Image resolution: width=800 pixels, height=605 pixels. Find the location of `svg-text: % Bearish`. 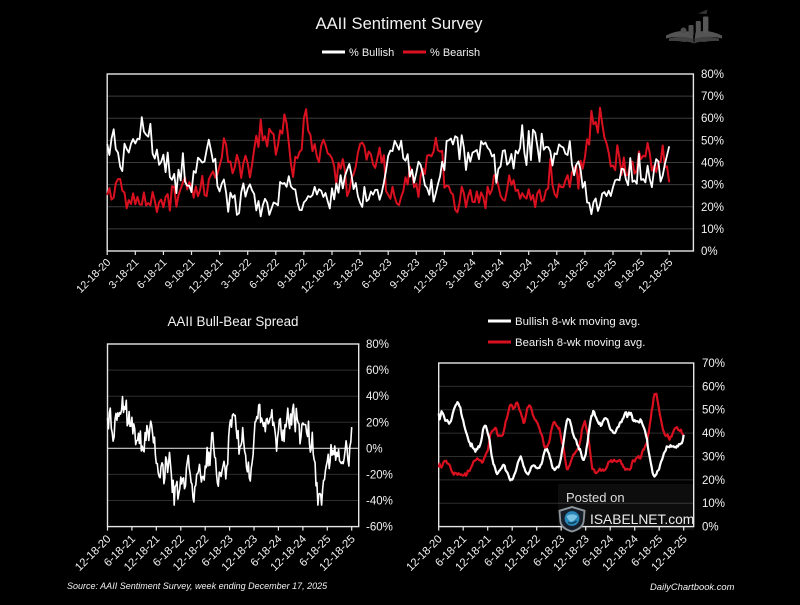

svg-text: % Bearish is located at coordinates (455, 53).